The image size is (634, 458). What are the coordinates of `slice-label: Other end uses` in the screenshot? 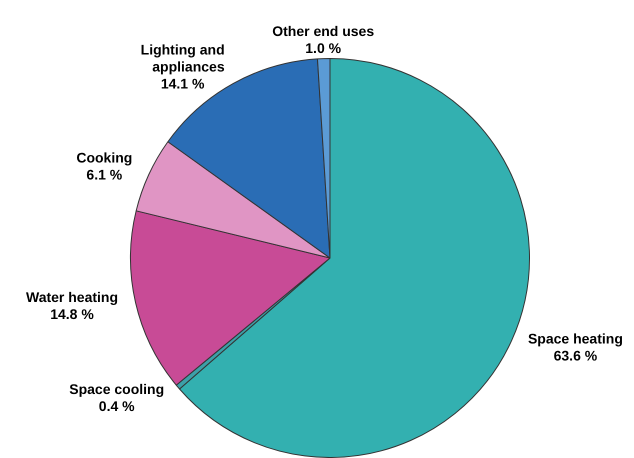 It's located at (323, 30).